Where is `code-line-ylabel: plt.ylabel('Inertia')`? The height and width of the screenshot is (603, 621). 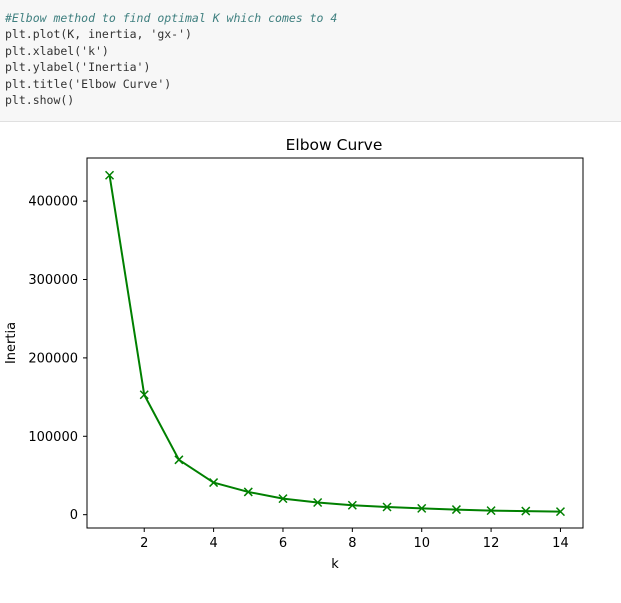
code-line-ylabel: plt.ylabel('Inertia') is located at coordinates (313, 67).